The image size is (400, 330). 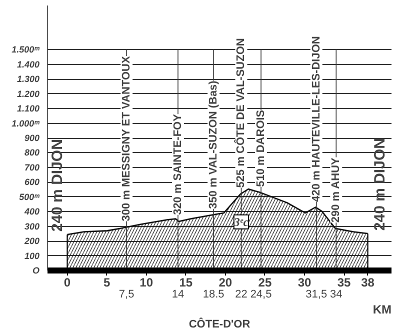 I want to click on y-tick-label: 700, so click(x=32, y=167).